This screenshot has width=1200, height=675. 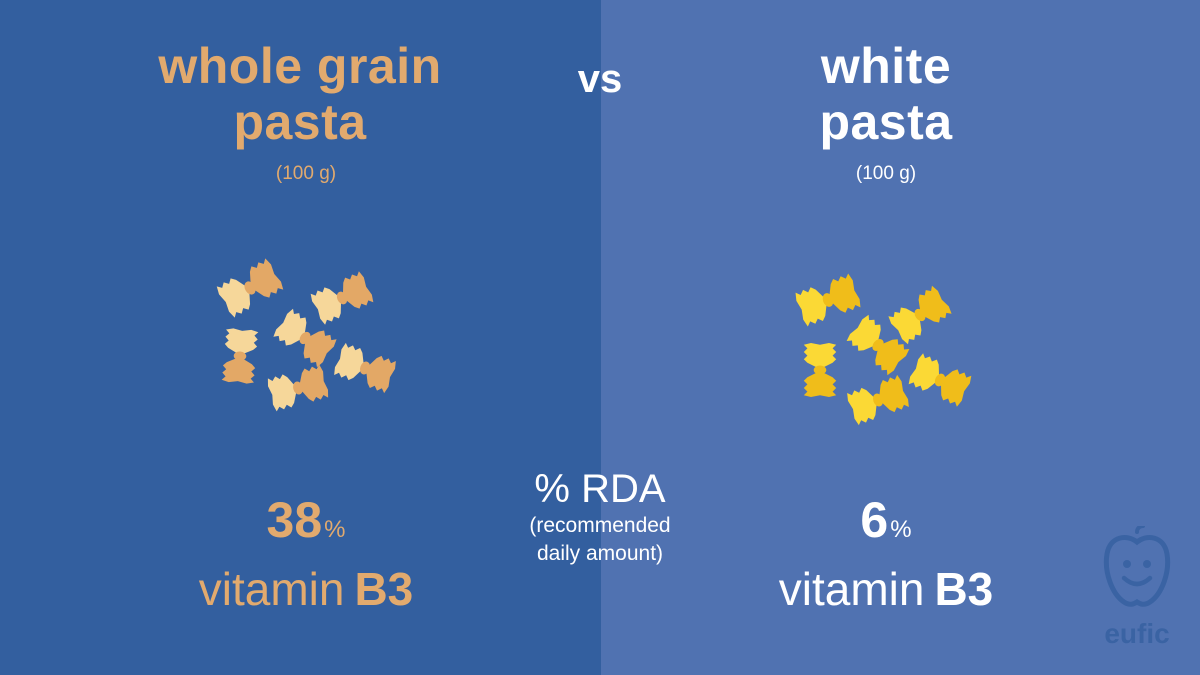 I want to click on whole-grain-b3-percent: 38%, so click(x=306, y=525).